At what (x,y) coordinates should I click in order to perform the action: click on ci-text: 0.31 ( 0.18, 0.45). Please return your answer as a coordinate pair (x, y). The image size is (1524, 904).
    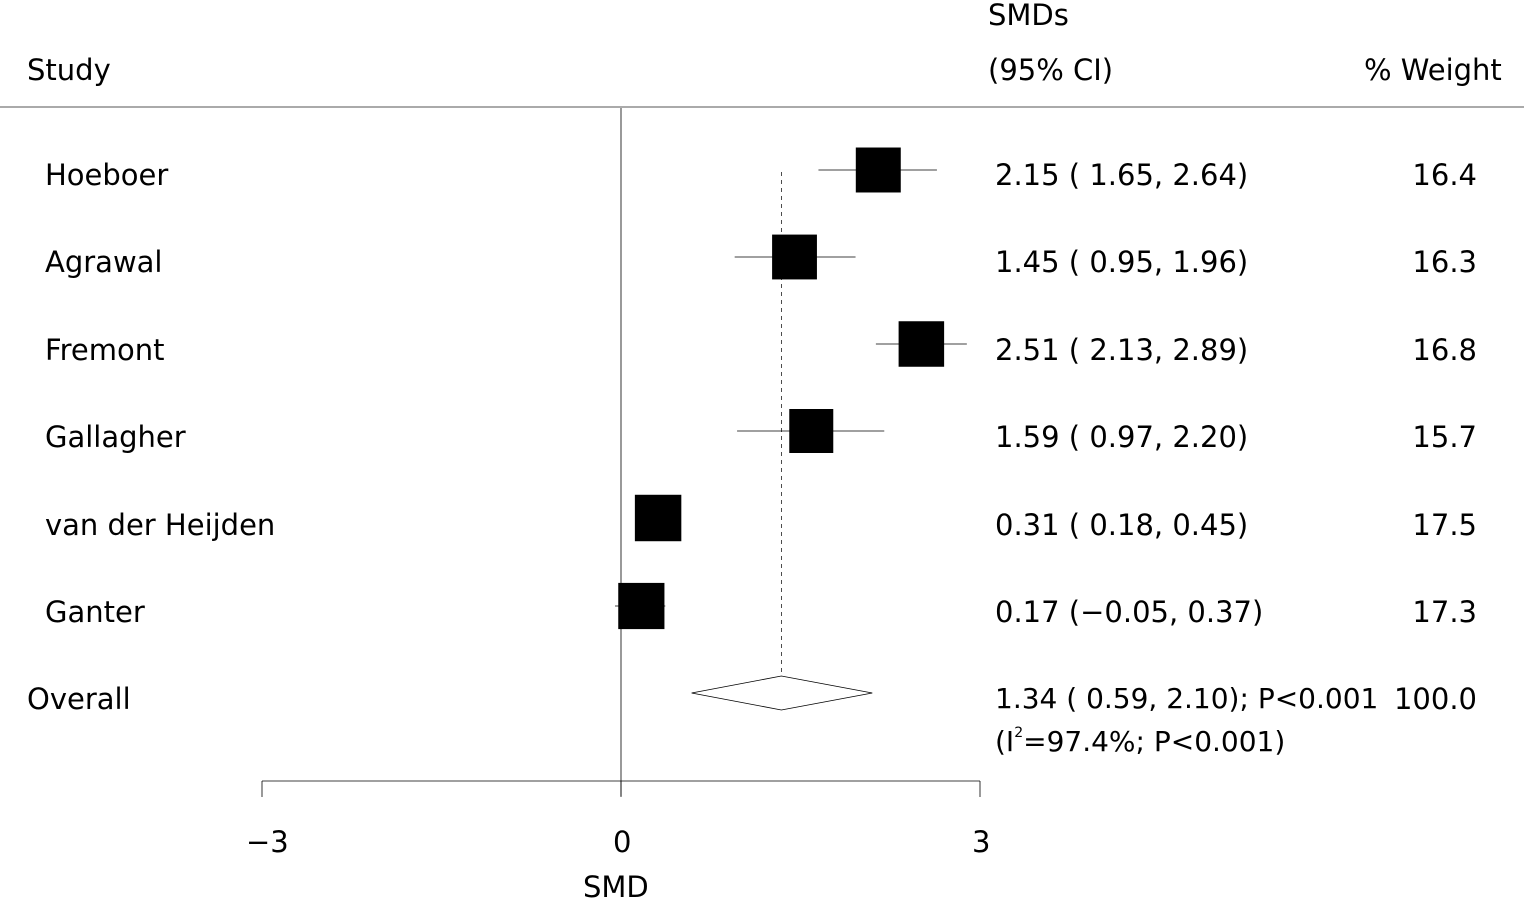
    Looking at the image, I should click on (1122, 525).